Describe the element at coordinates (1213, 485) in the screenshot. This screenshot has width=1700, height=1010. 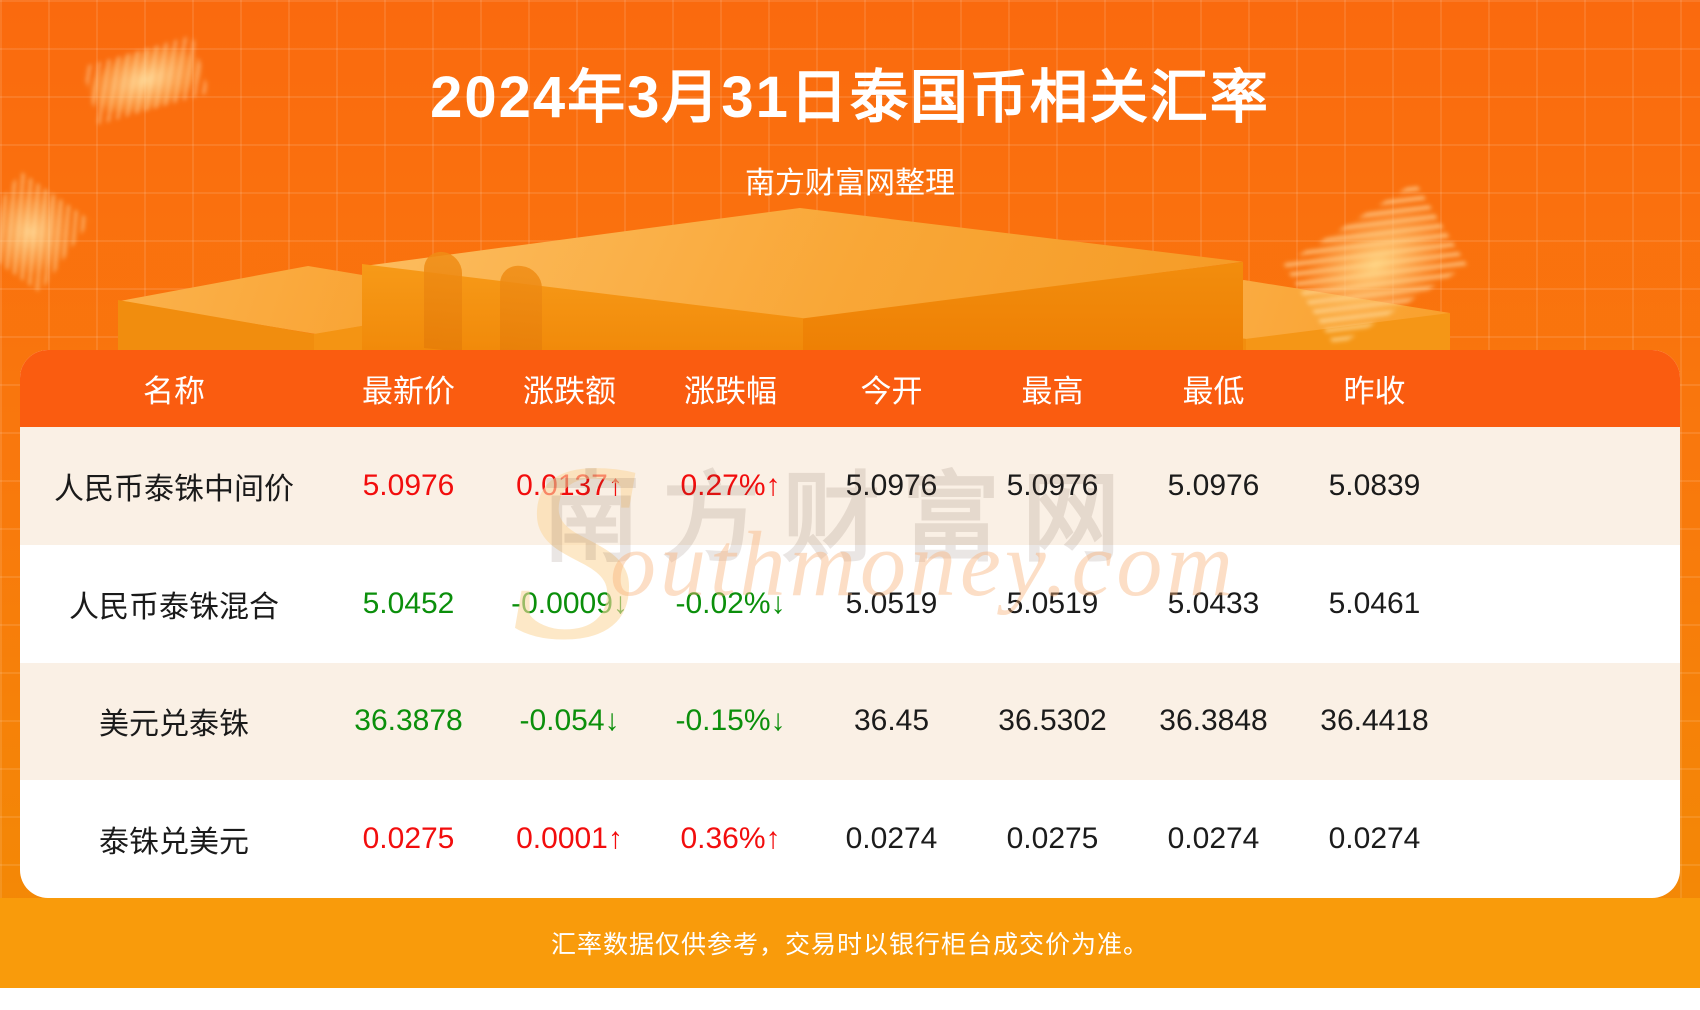
I see `cell-low: 5.0976` at that location.